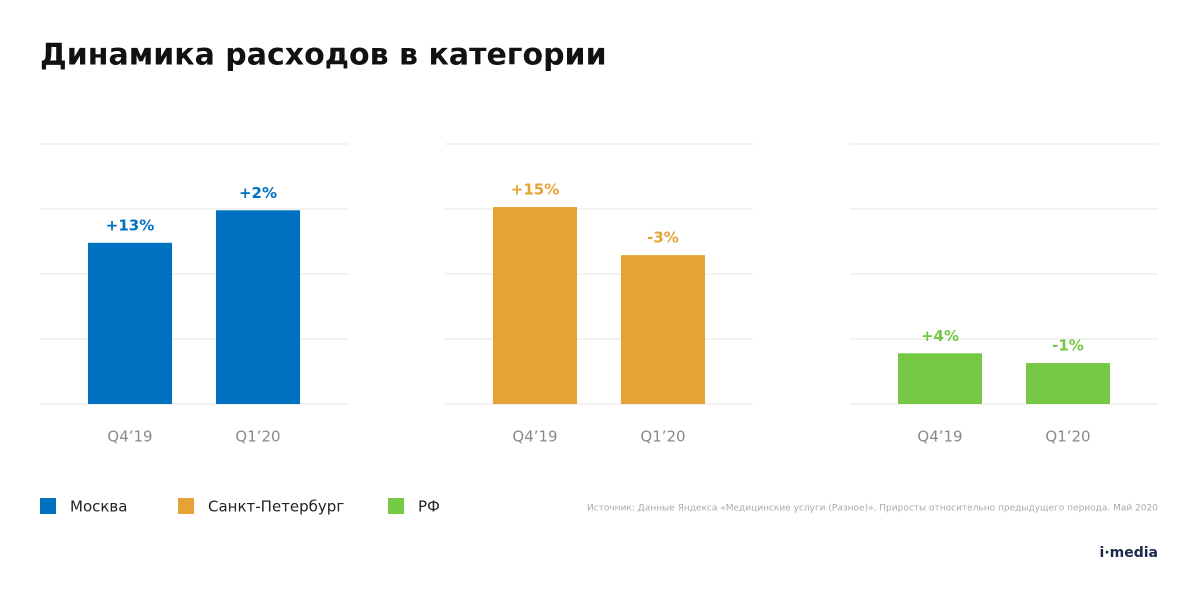 The height and width of the screenshot is (592, 1200). I want to click on value-label: -1%, so click(1068, 346).